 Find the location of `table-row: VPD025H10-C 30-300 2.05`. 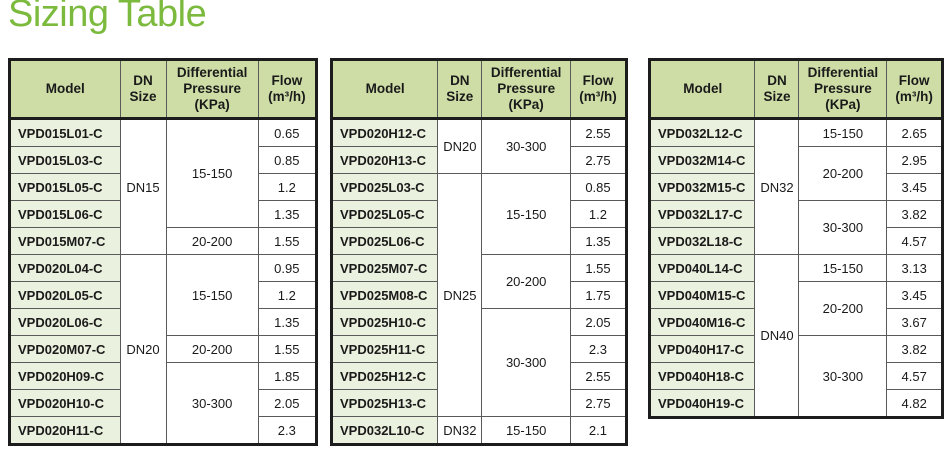

table-row: VPD025H10-C 30-300 2.05 is located at coordinates (479, 362).